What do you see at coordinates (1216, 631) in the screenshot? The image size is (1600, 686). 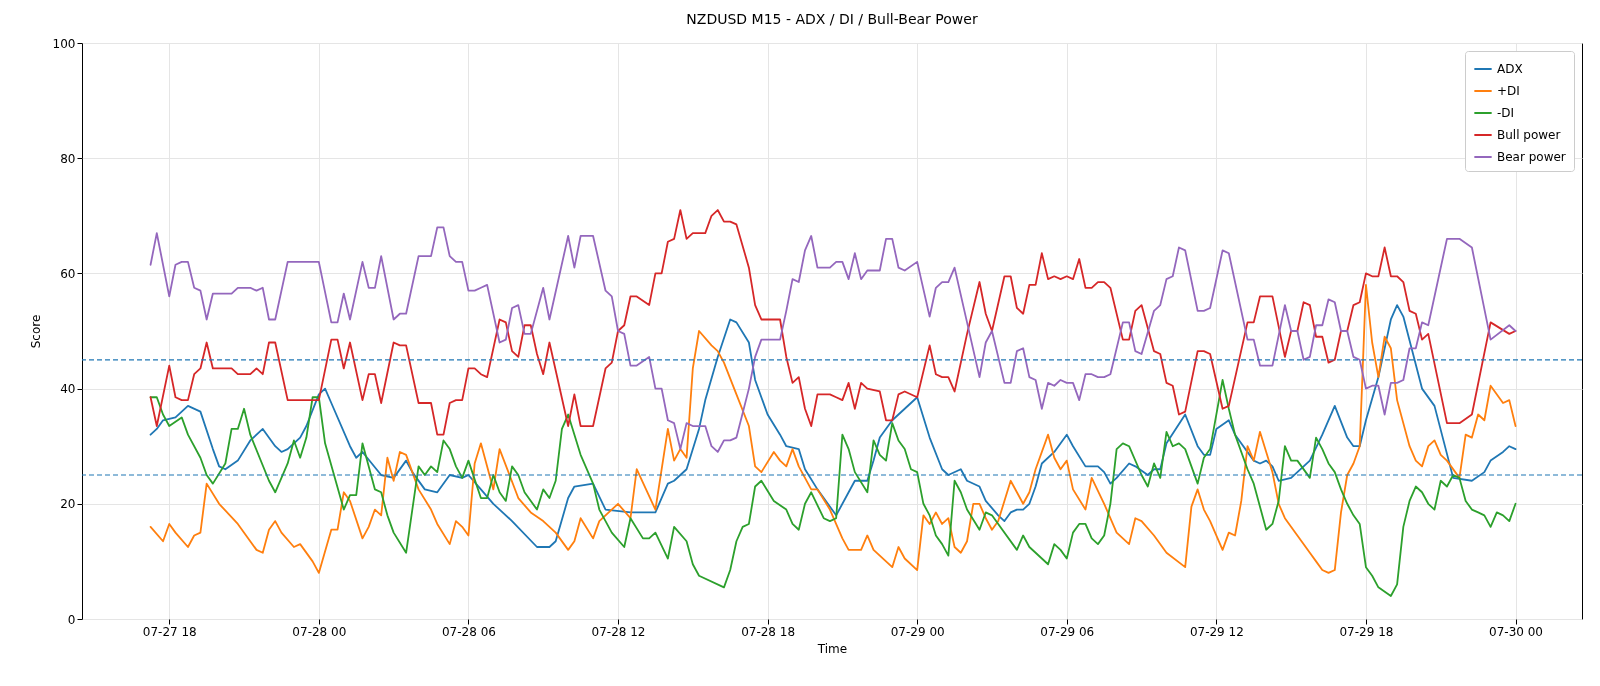 I see `x-tick-label: 07-29 12` at bounding box center [1216, 631].